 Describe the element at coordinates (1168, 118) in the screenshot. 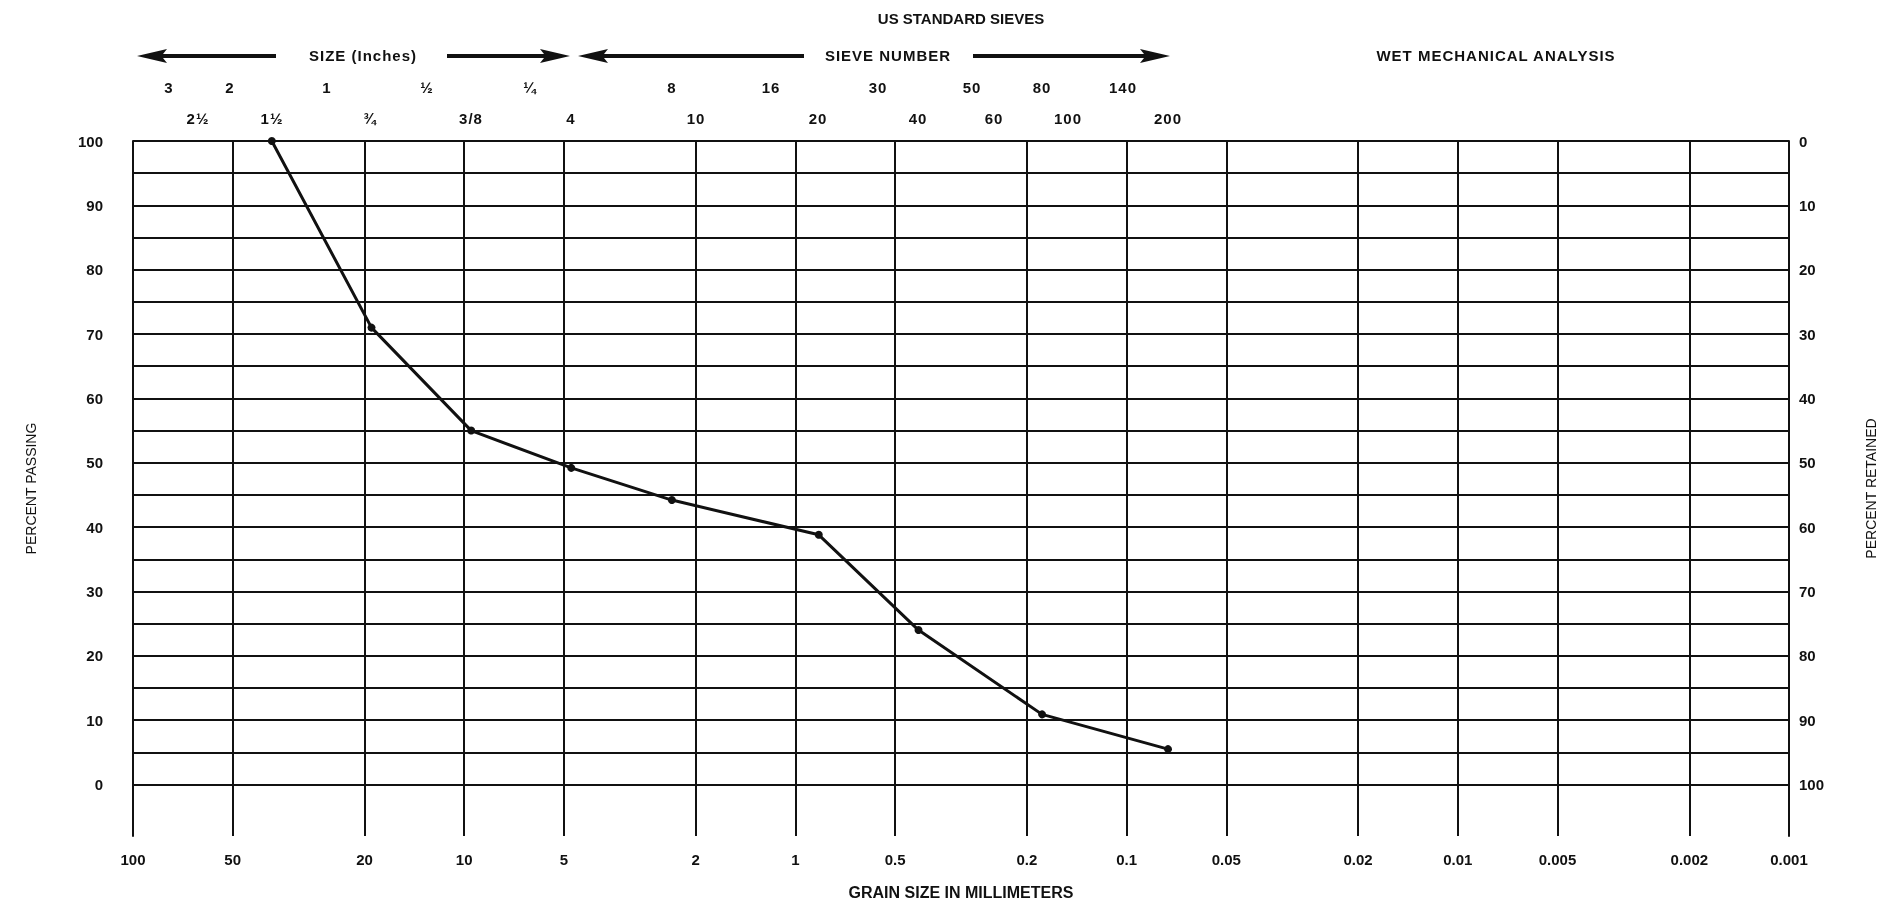

I see `text: 200` at that location.